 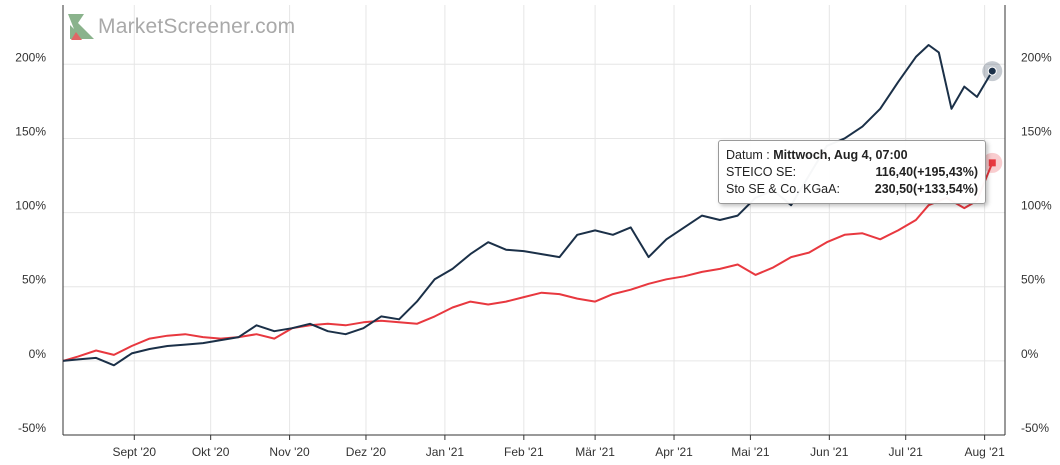 What do you see at coordinates (134, 452) in the screenshot?
I see `x-tick-label: Sept '20` at bounding box center [134, 452].